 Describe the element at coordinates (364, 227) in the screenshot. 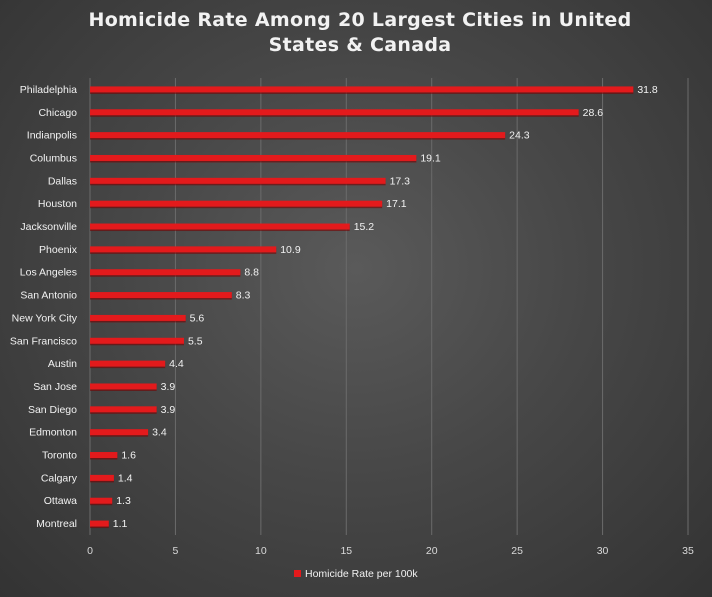

I see `value-label: 15.2` at that location.